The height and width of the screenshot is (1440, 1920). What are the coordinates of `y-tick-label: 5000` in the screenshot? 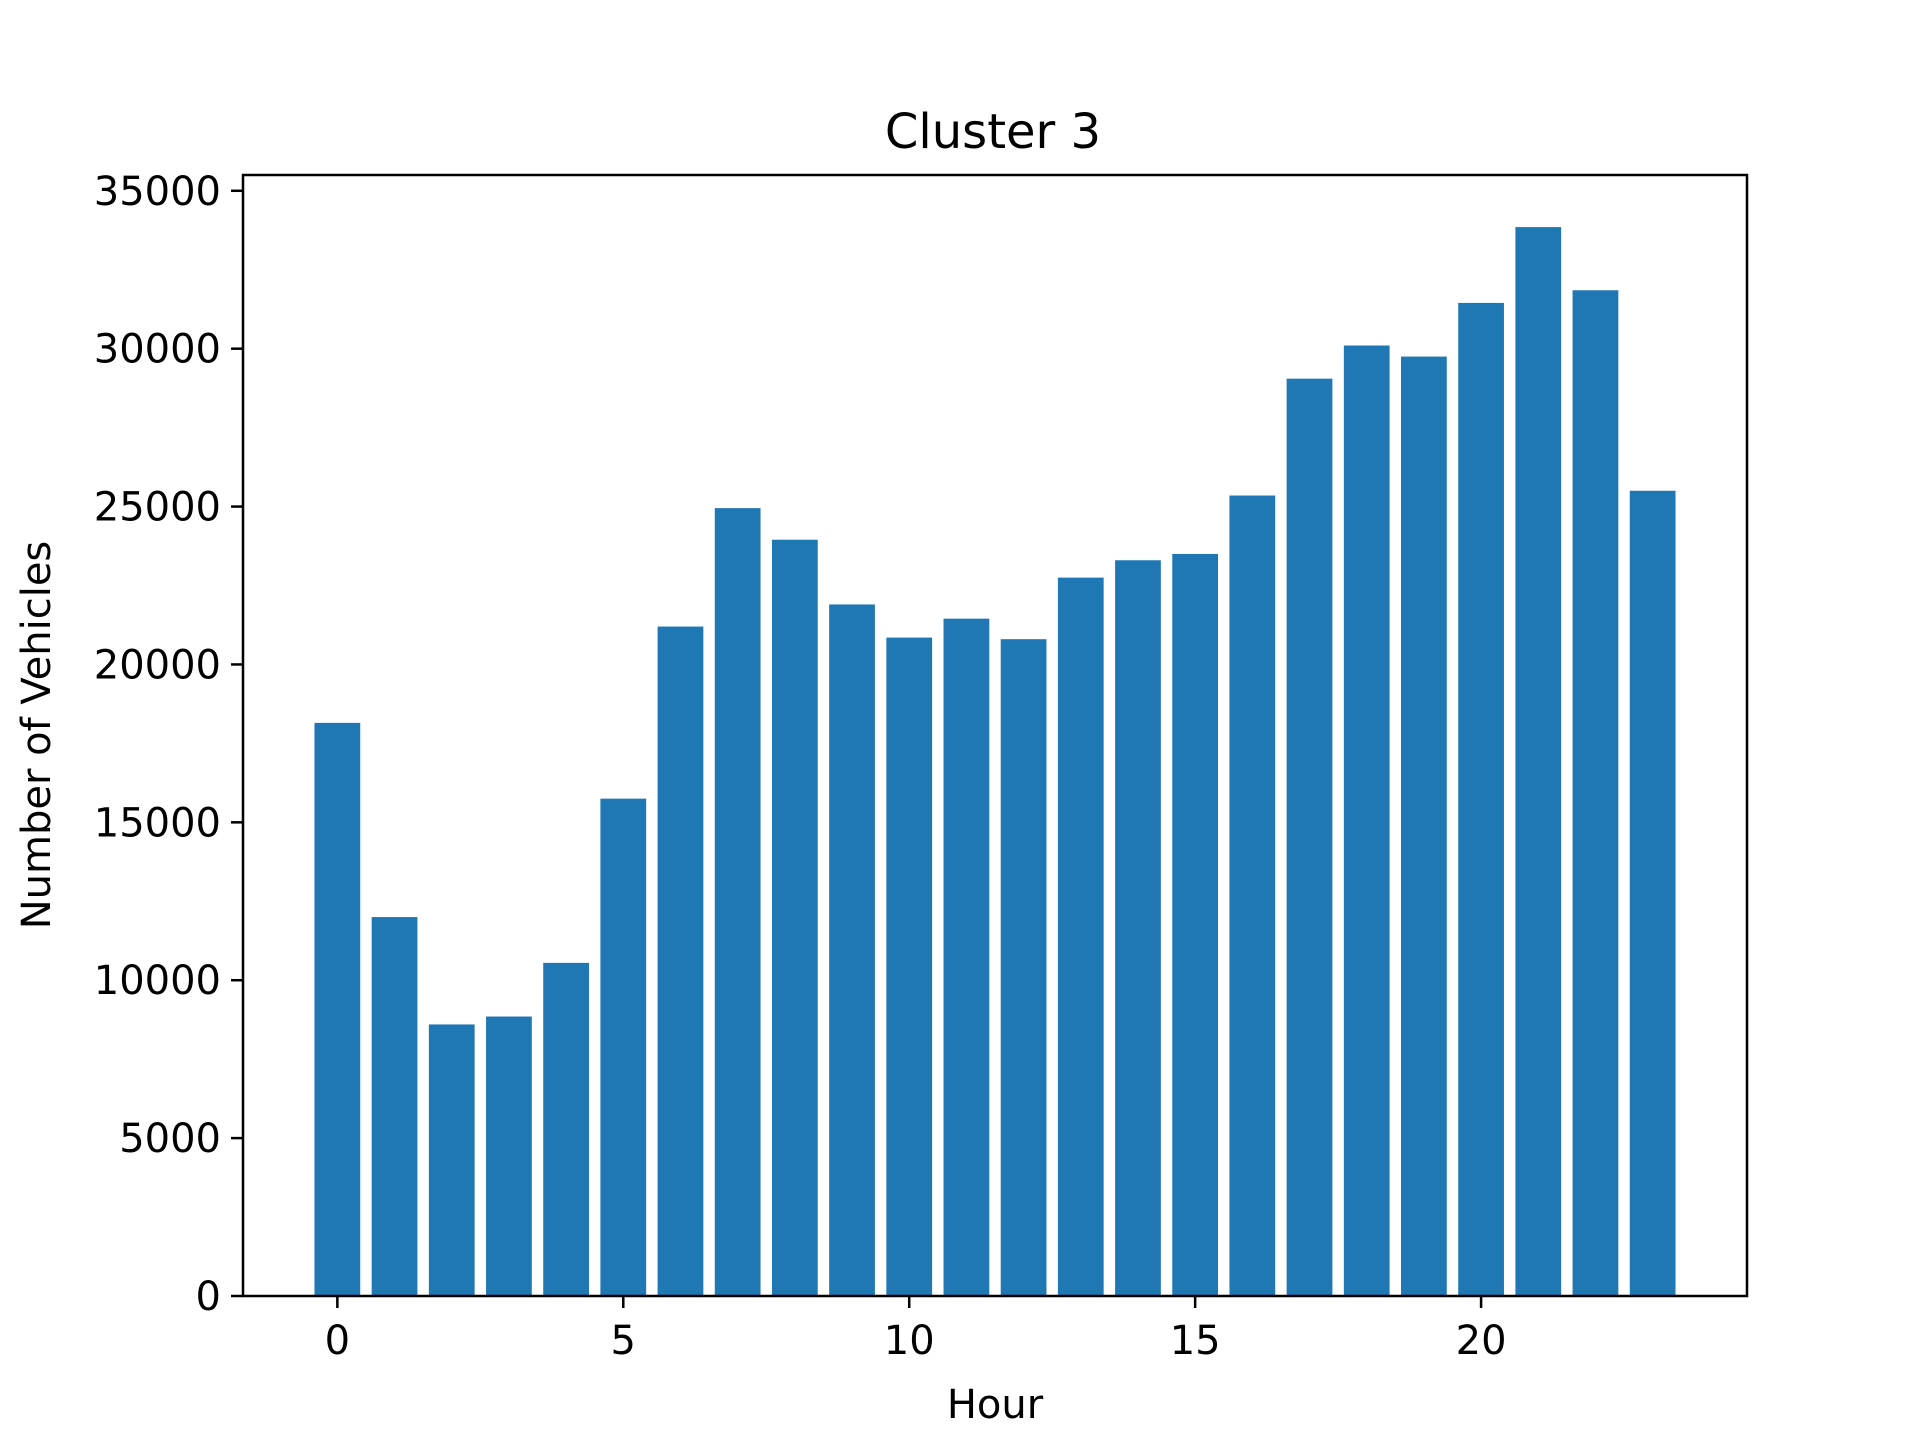 It's located at (170, 1139).